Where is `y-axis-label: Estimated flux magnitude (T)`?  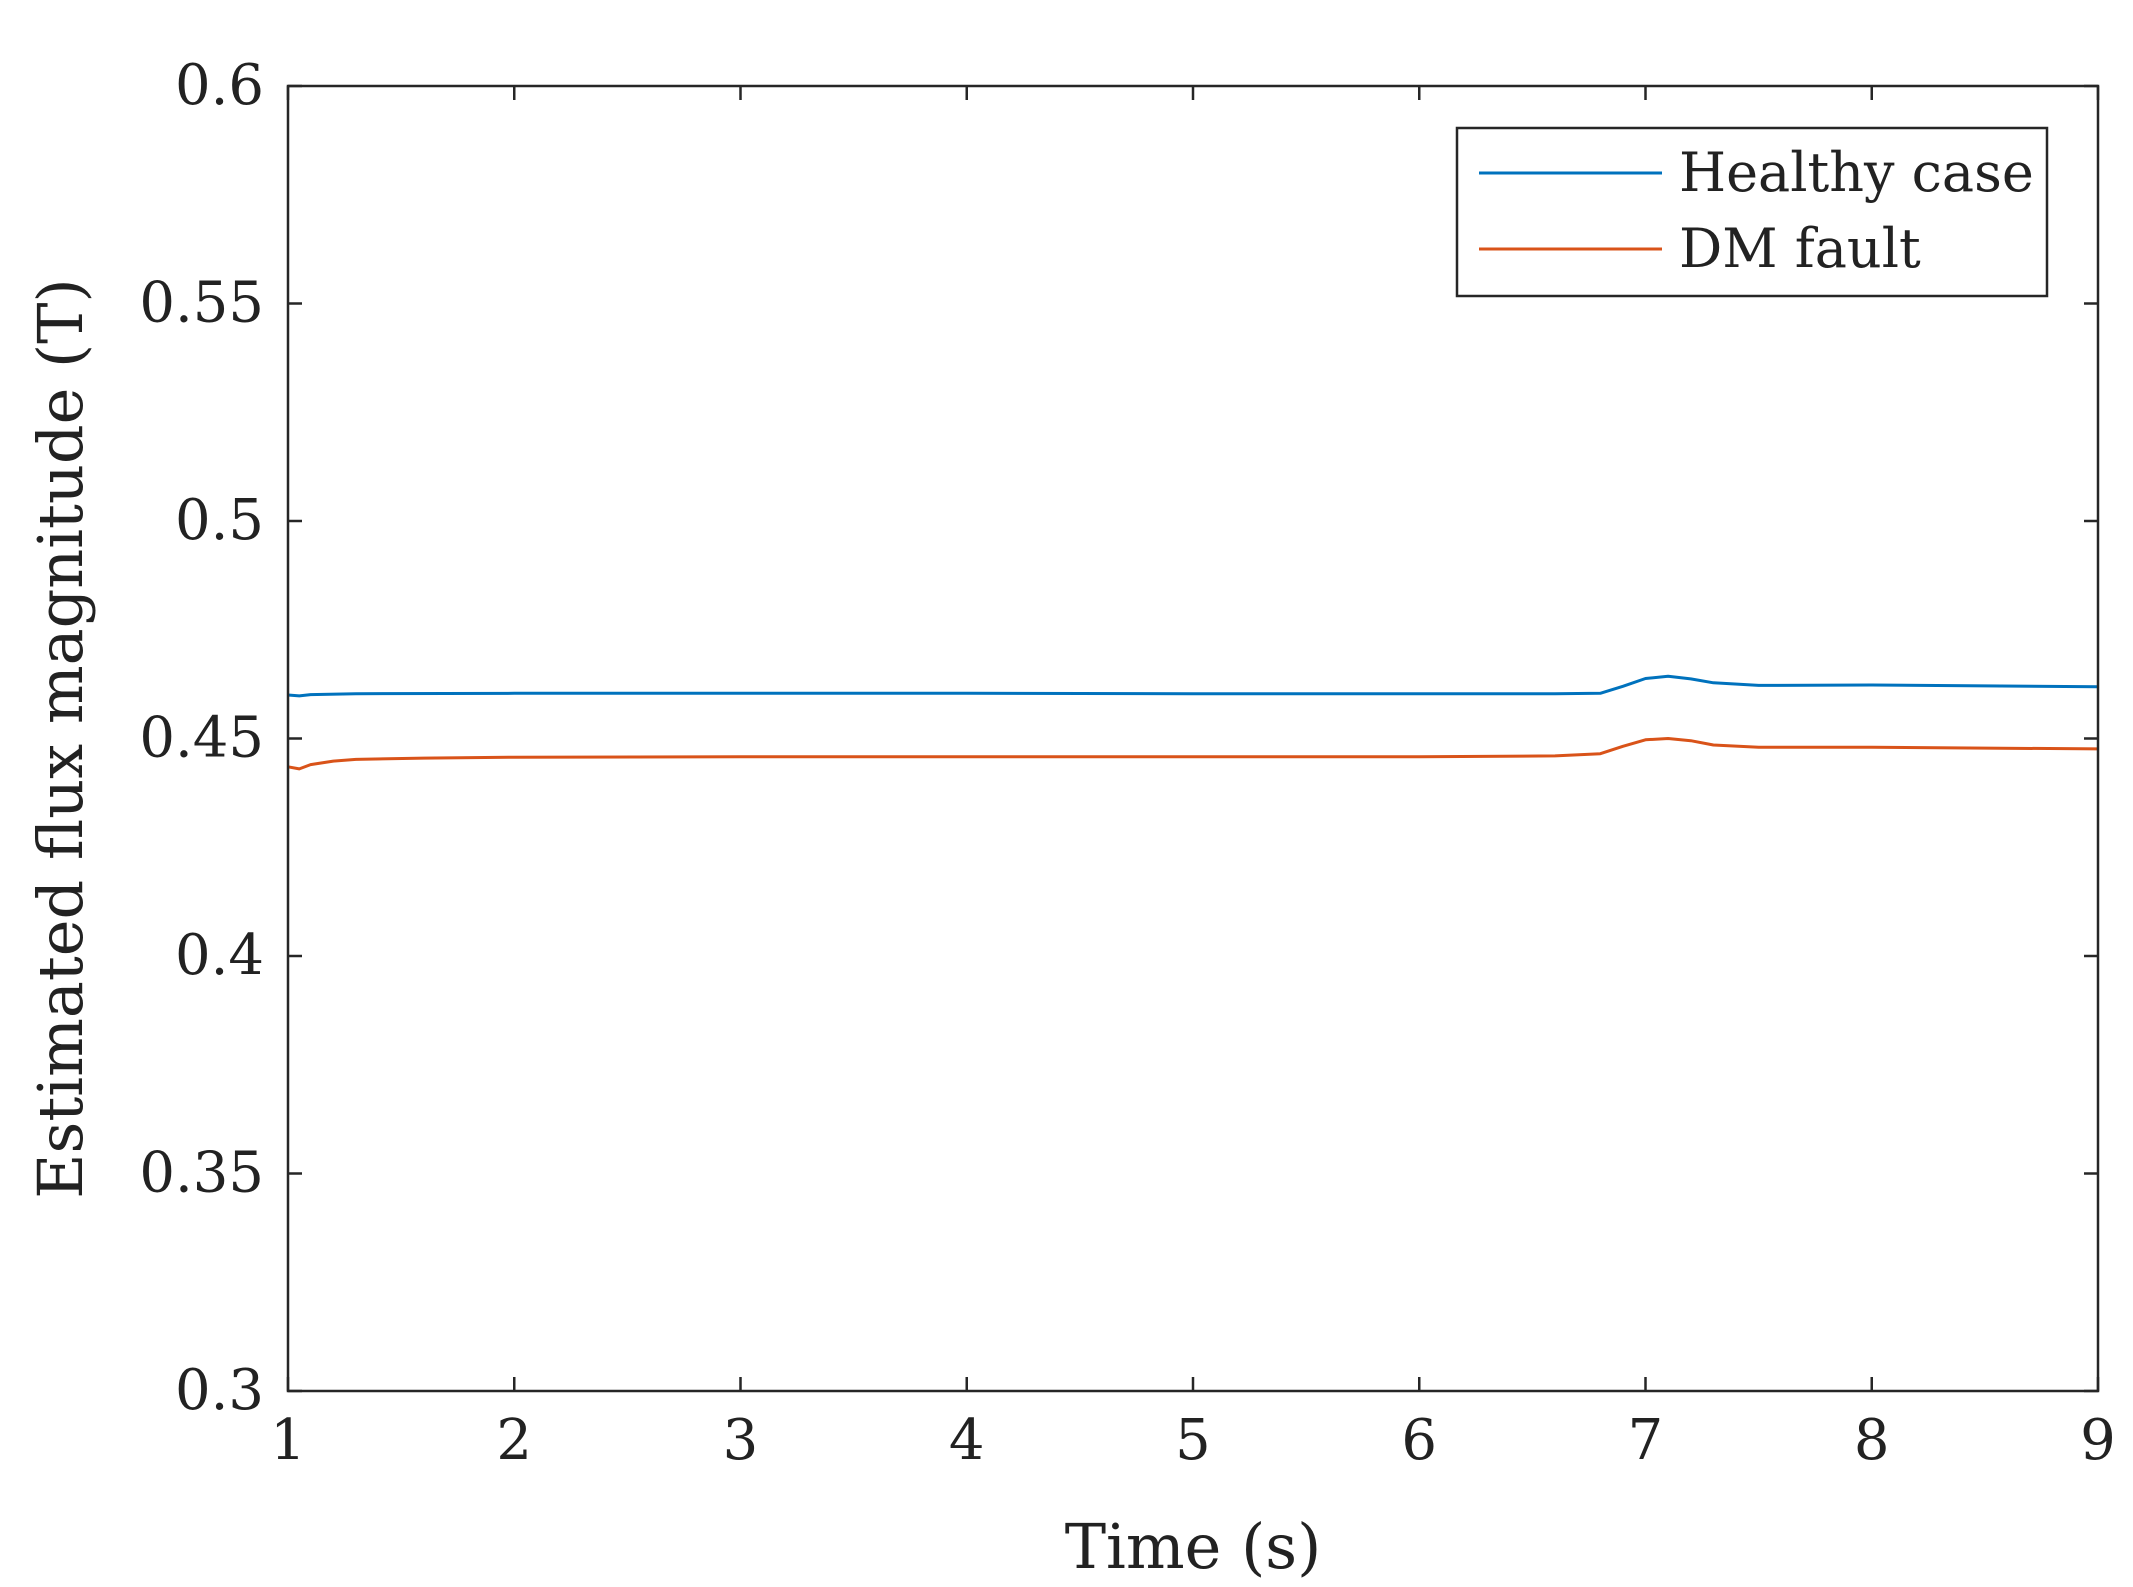
y-axis-label: Estimated flux magnitude (T) is located at coordinates (60, 738).